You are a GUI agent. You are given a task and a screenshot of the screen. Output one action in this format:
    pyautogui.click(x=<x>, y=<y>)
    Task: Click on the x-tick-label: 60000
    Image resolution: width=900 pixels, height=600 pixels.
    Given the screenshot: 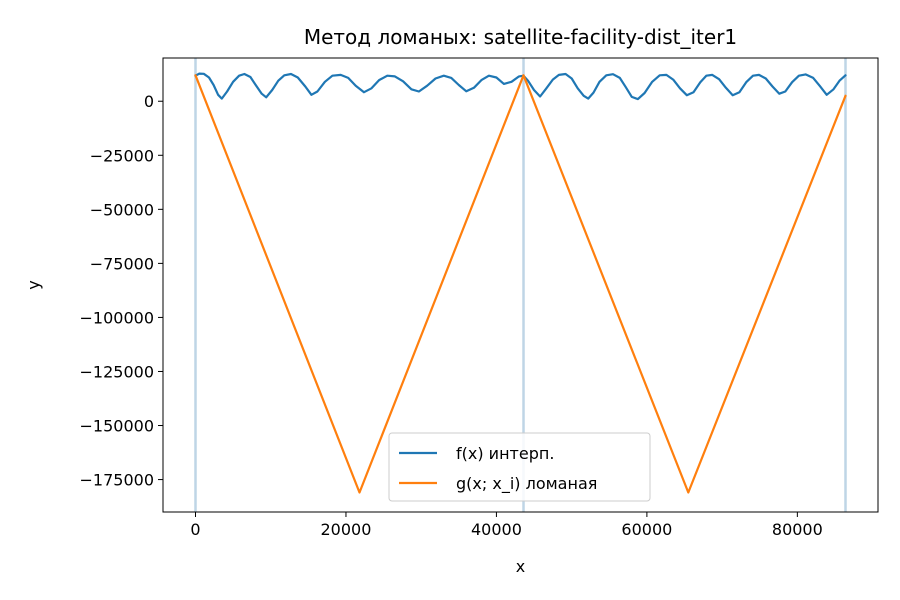 What is the action you would take?
    pyautogui.click(x=646, y=529)
    